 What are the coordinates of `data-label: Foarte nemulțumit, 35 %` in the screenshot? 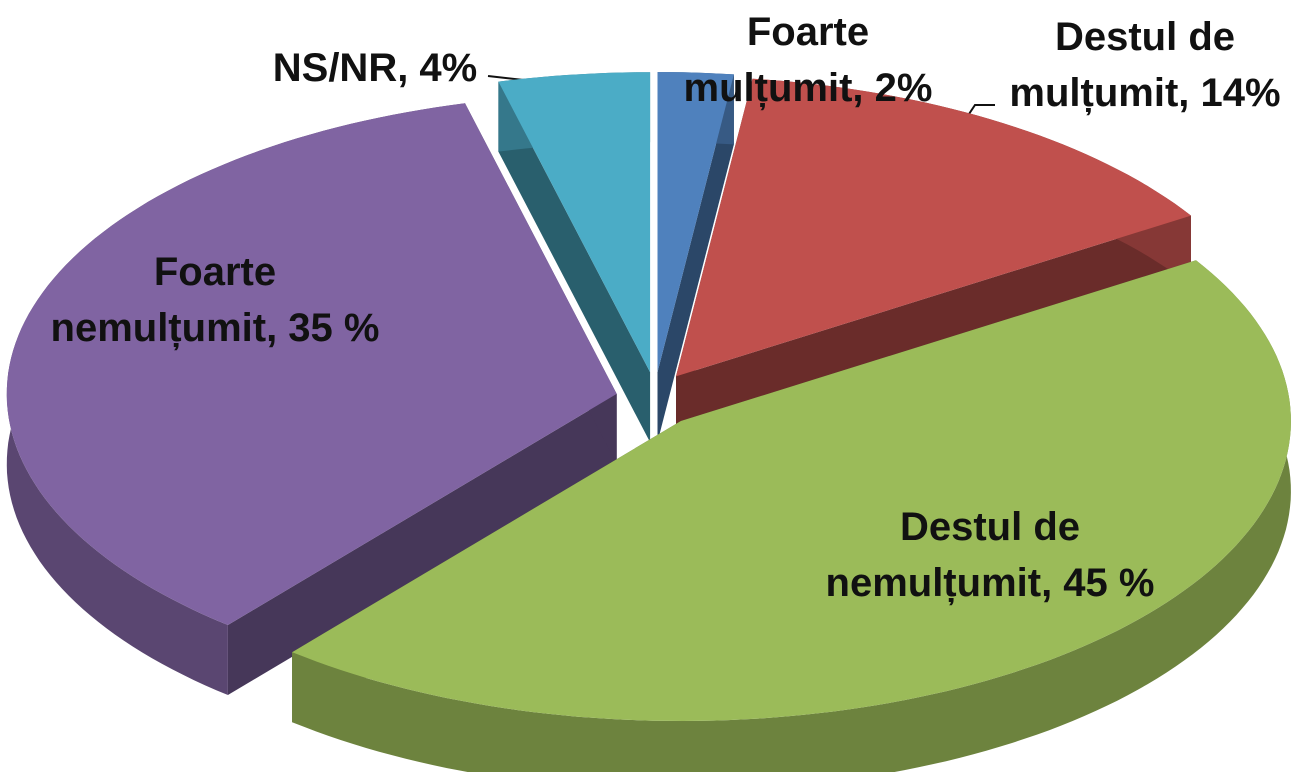 It's located at (215, 300).